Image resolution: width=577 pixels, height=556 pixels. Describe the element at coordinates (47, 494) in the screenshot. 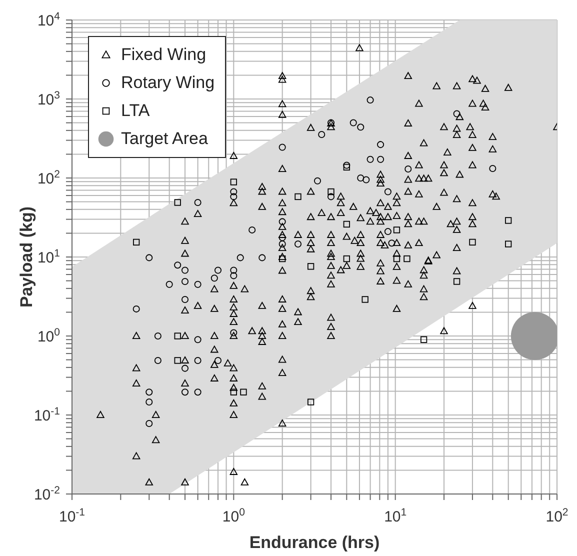

I see `y-tick-label: 10$^{-2}$` at that location.